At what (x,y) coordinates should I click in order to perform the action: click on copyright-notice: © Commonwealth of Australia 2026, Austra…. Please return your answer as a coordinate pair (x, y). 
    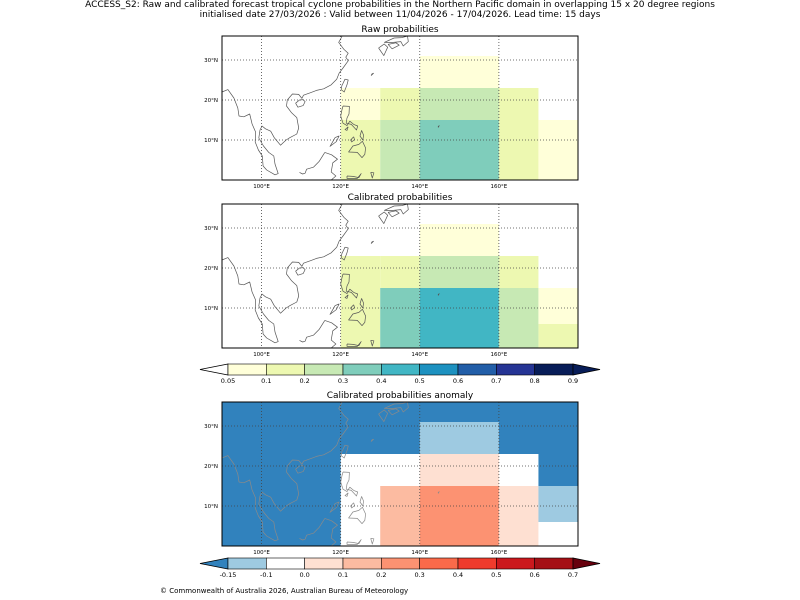
    Looking at the image, I should click on (284, 591).